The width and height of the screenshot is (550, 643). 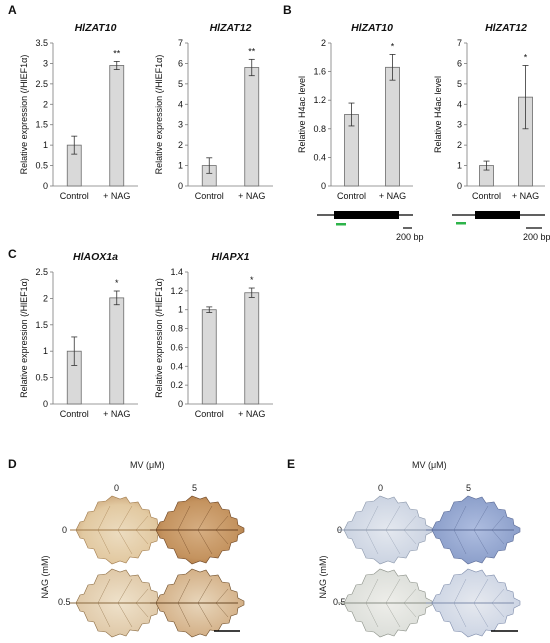 What do you see at coordinates (176, 366) in the screenshot?
I see `y-tick-label: 0.4` at bounding box center [176, 366].